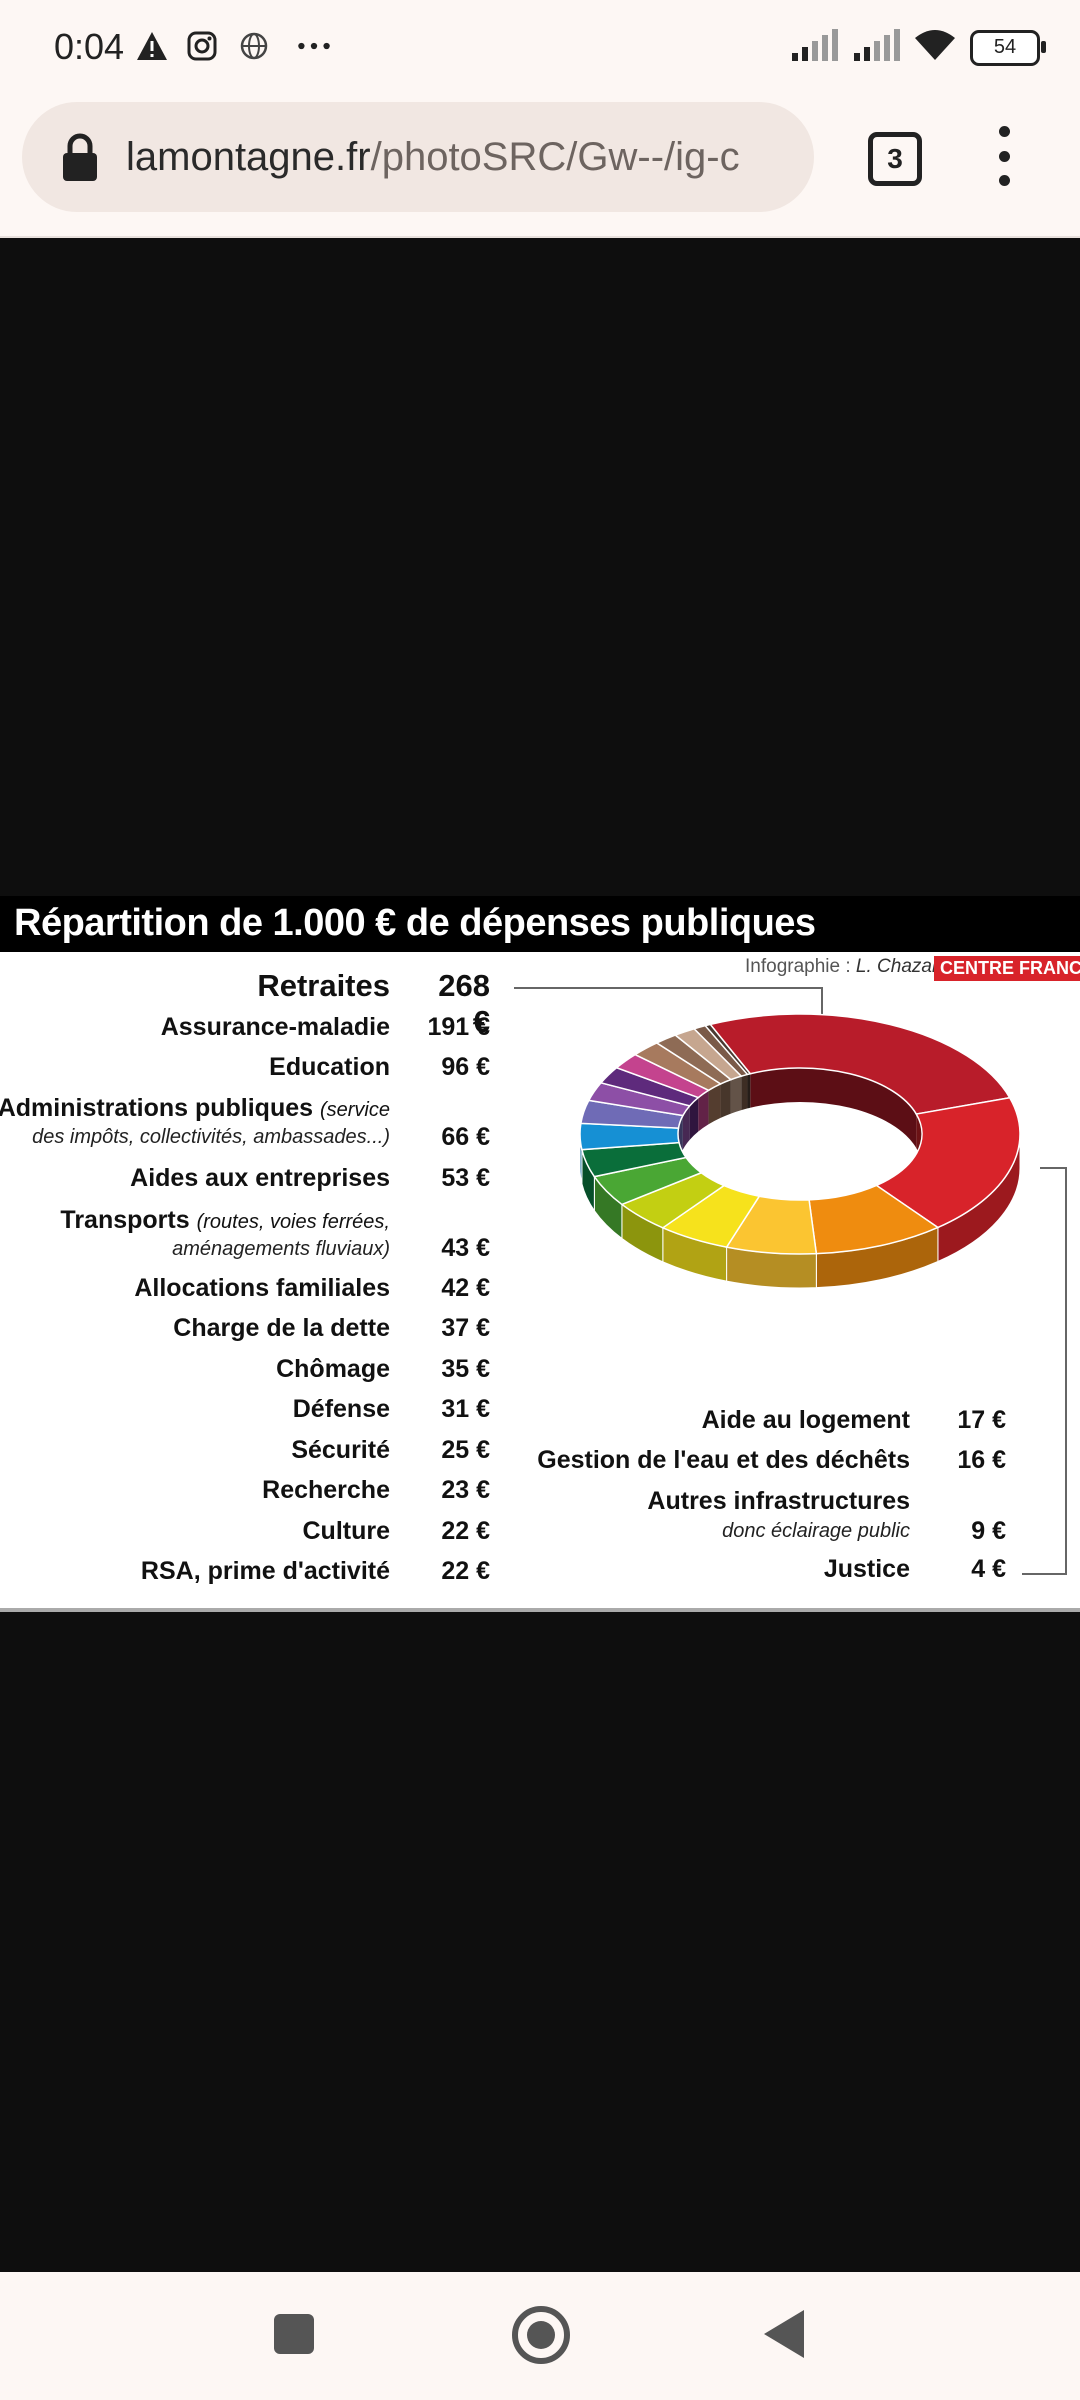 The width and height of the screenshot is (1080, 2400). What do you see at coordinates (866, 1569) in the screenshot?
I see `legend-label: Justice` at bounding box center [866, 1569].